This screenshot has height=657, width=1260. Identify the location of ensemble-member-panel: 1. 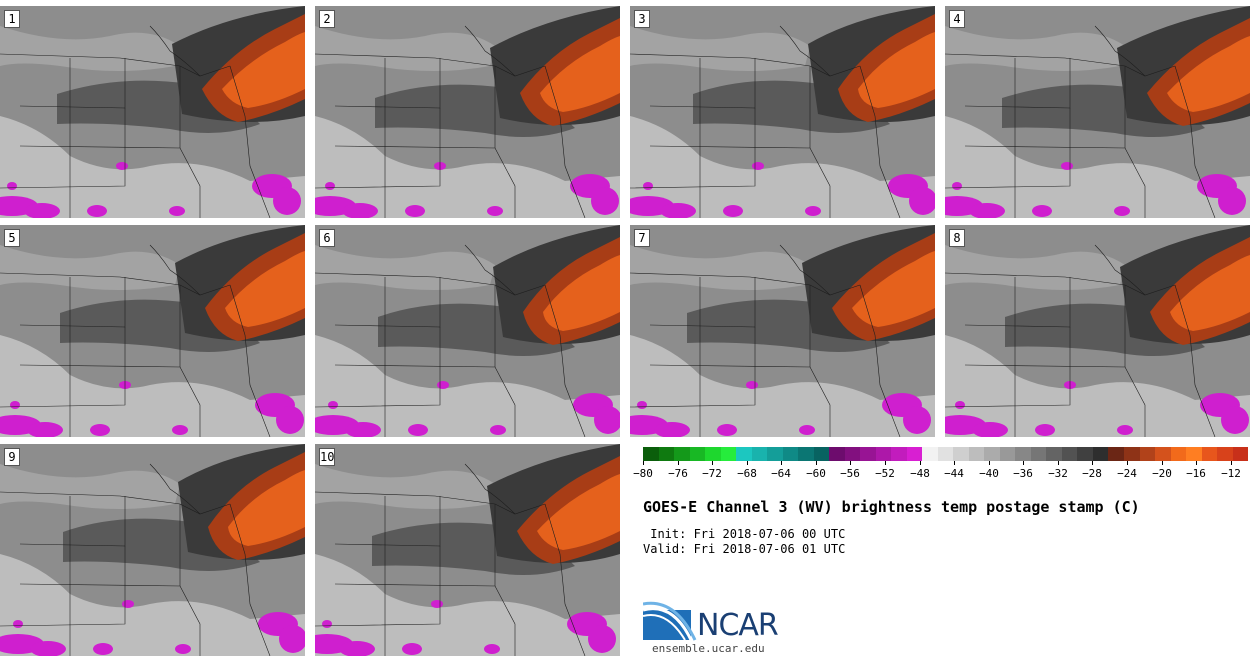
(152, 112).